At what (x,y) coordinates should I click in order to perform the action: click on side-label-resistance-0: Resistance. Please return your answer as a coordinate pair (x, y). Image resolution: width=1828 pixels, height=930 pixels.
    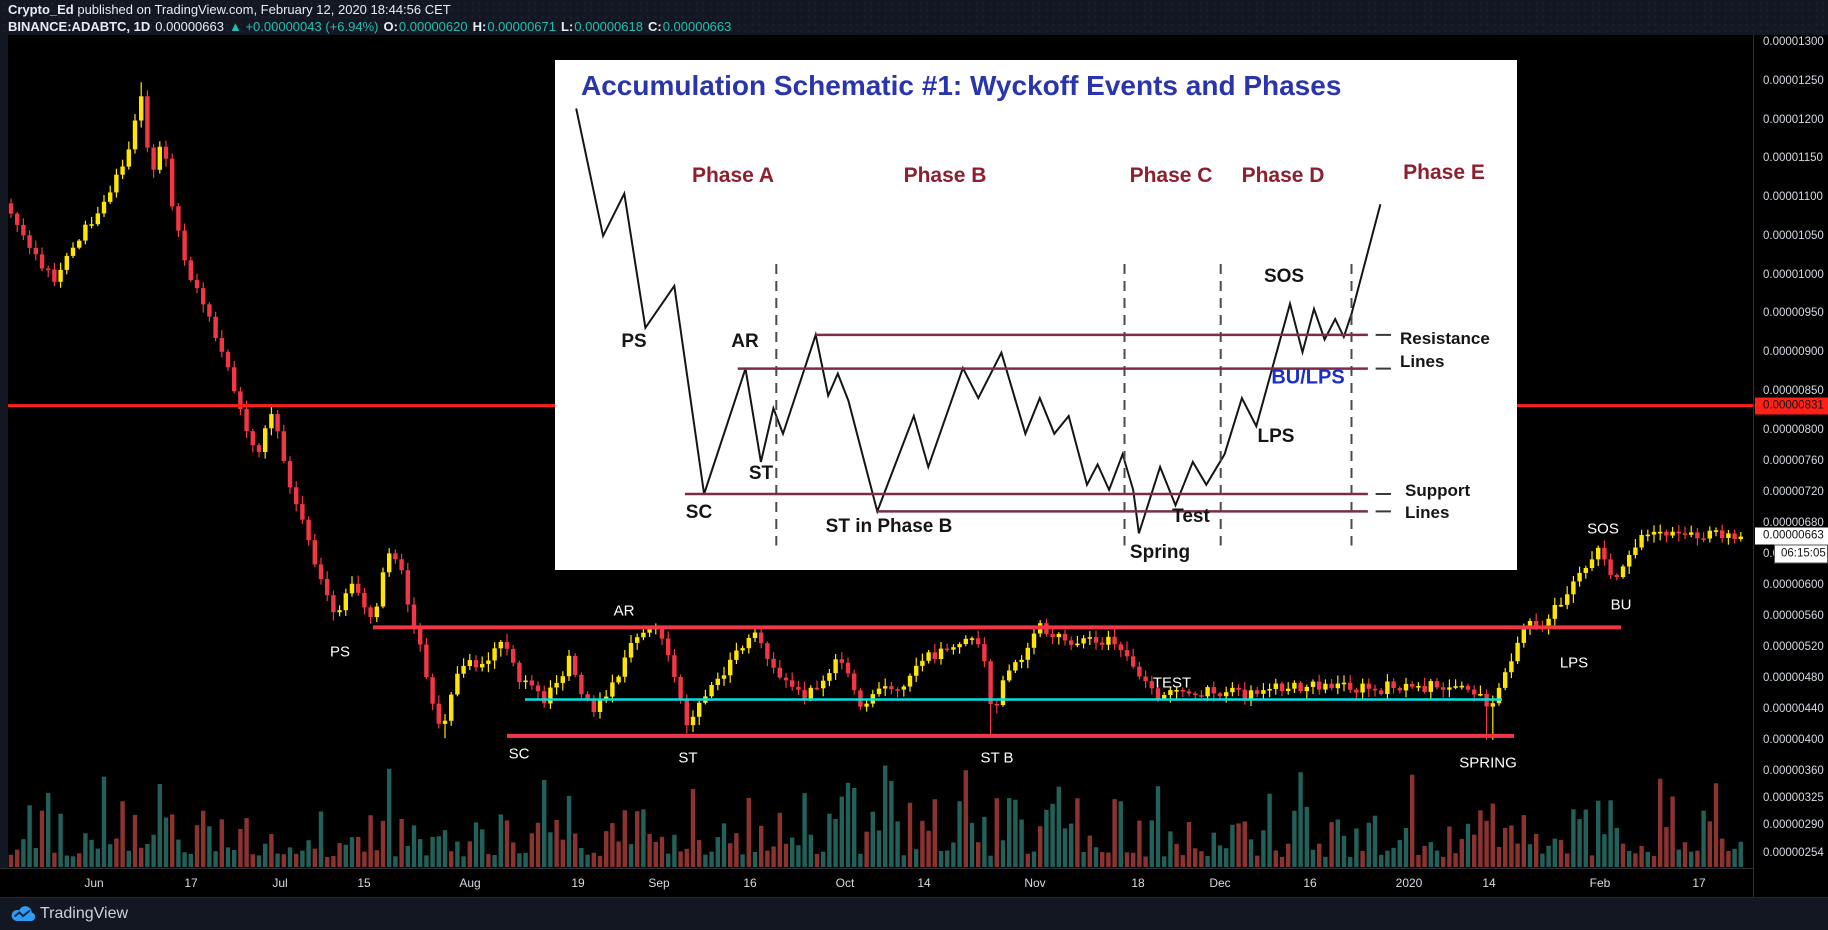
    Looking at the image, I should click on (1445, 338).